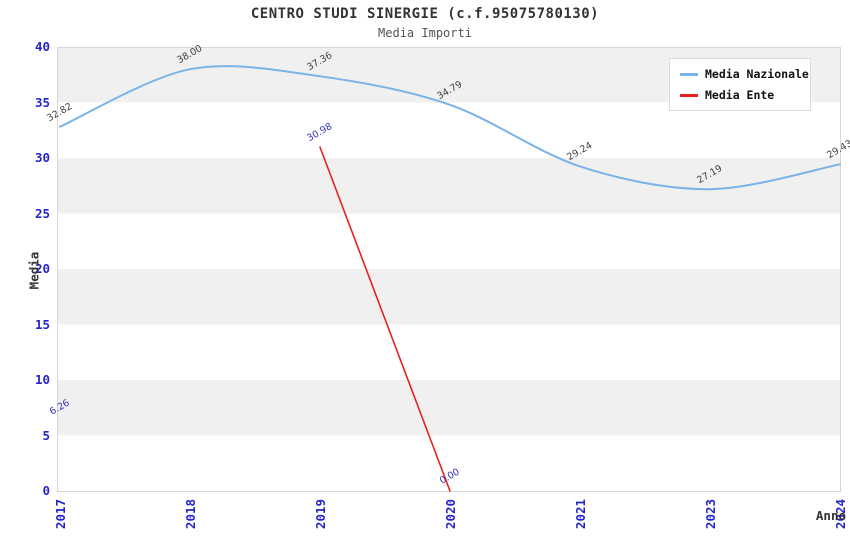 This screenshot has width=850, height=550. What do you see at coordinates (42, 102) in the screenshot?
I see `y-tick-label: 35` at bounding box center [42, 102].